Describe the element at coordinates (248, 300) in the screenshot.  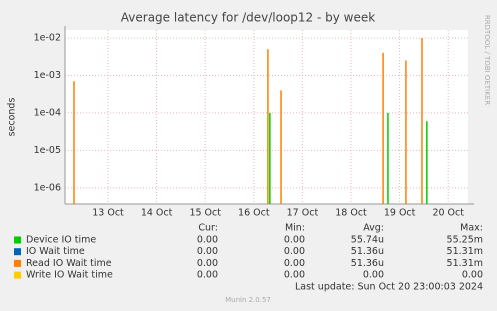
I see `footer: Munin 2.0.57` at that location.